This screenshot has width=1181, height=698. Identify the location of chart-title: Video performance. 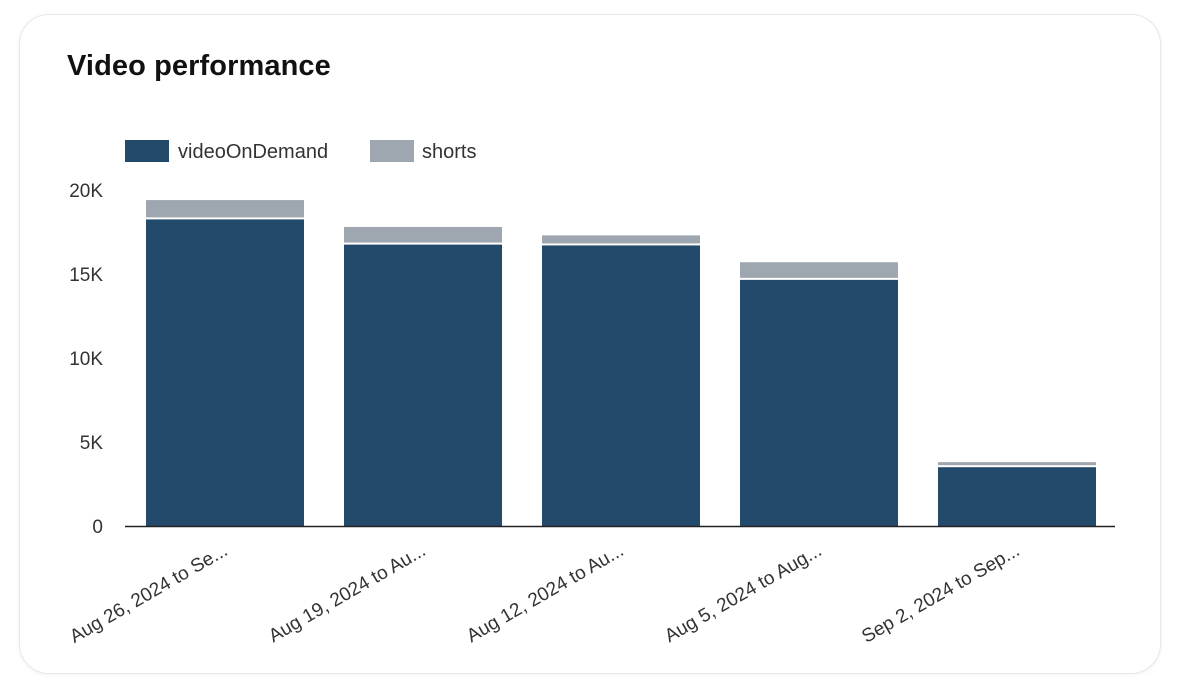
(199, 66).